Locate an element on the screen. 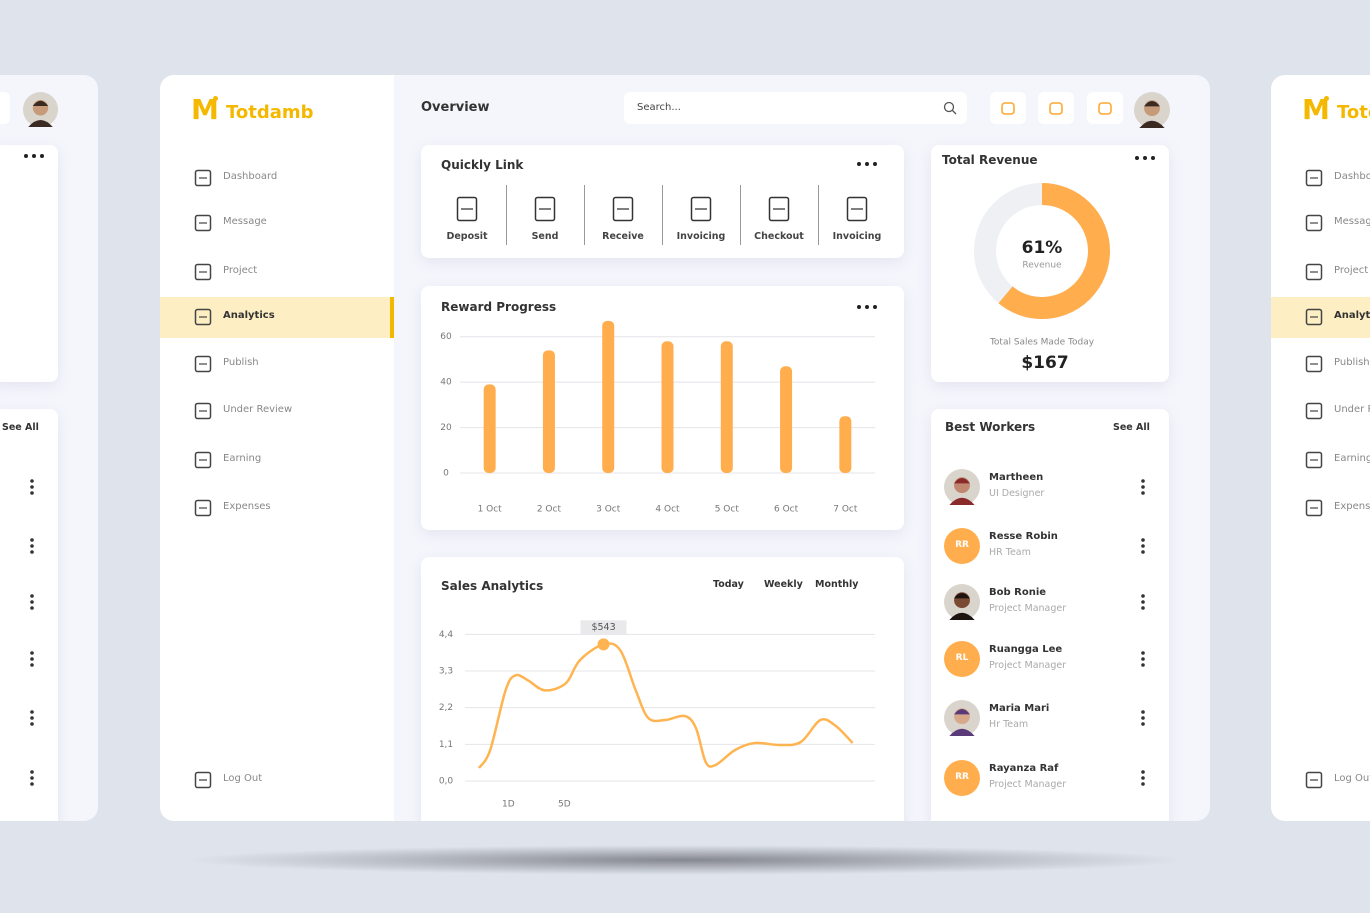 This screenshot has width=1370, height=913. avatar-initials: RL is located at coordinates (962, 658).